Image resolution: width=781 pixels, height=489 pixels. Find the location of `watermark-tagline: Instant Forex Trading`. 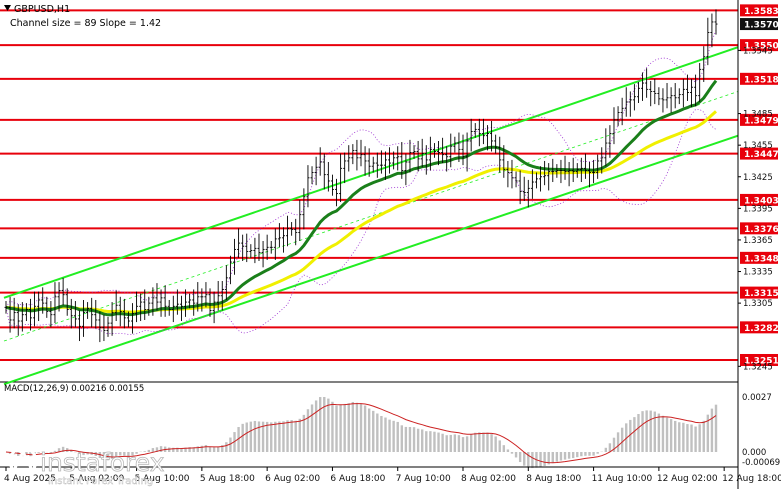

watermark-tagline: Instant Forex Trading is located at coordinates (100, 481).